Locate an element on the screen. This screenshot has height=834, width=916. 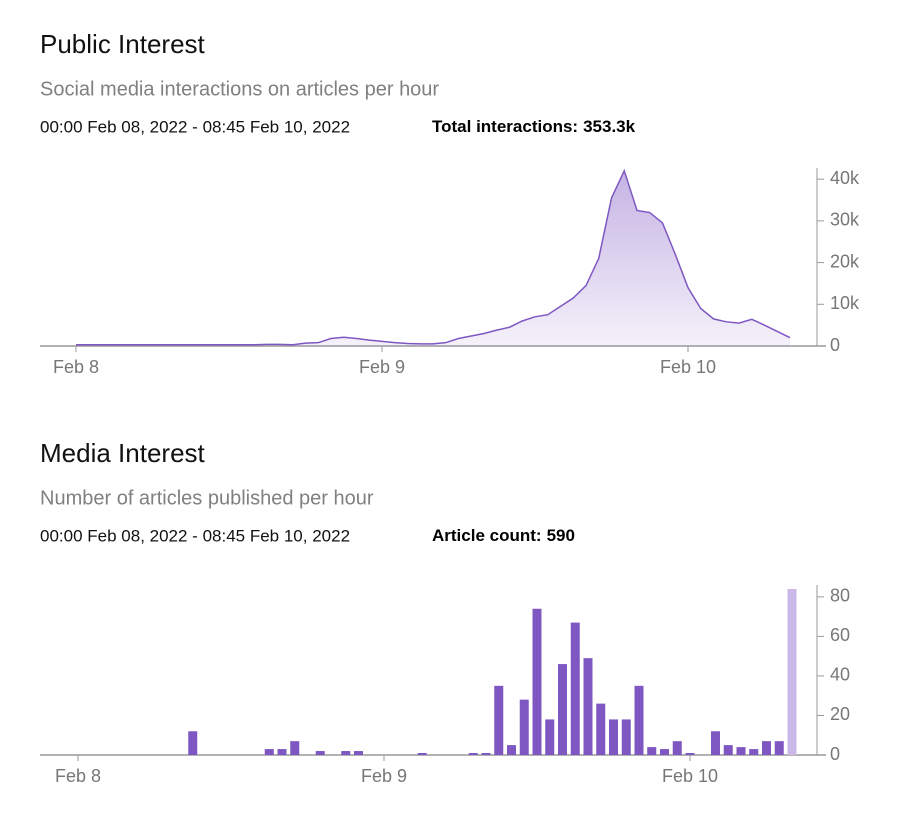
chart-title: Media Interest is located at coordinates (123, 453).